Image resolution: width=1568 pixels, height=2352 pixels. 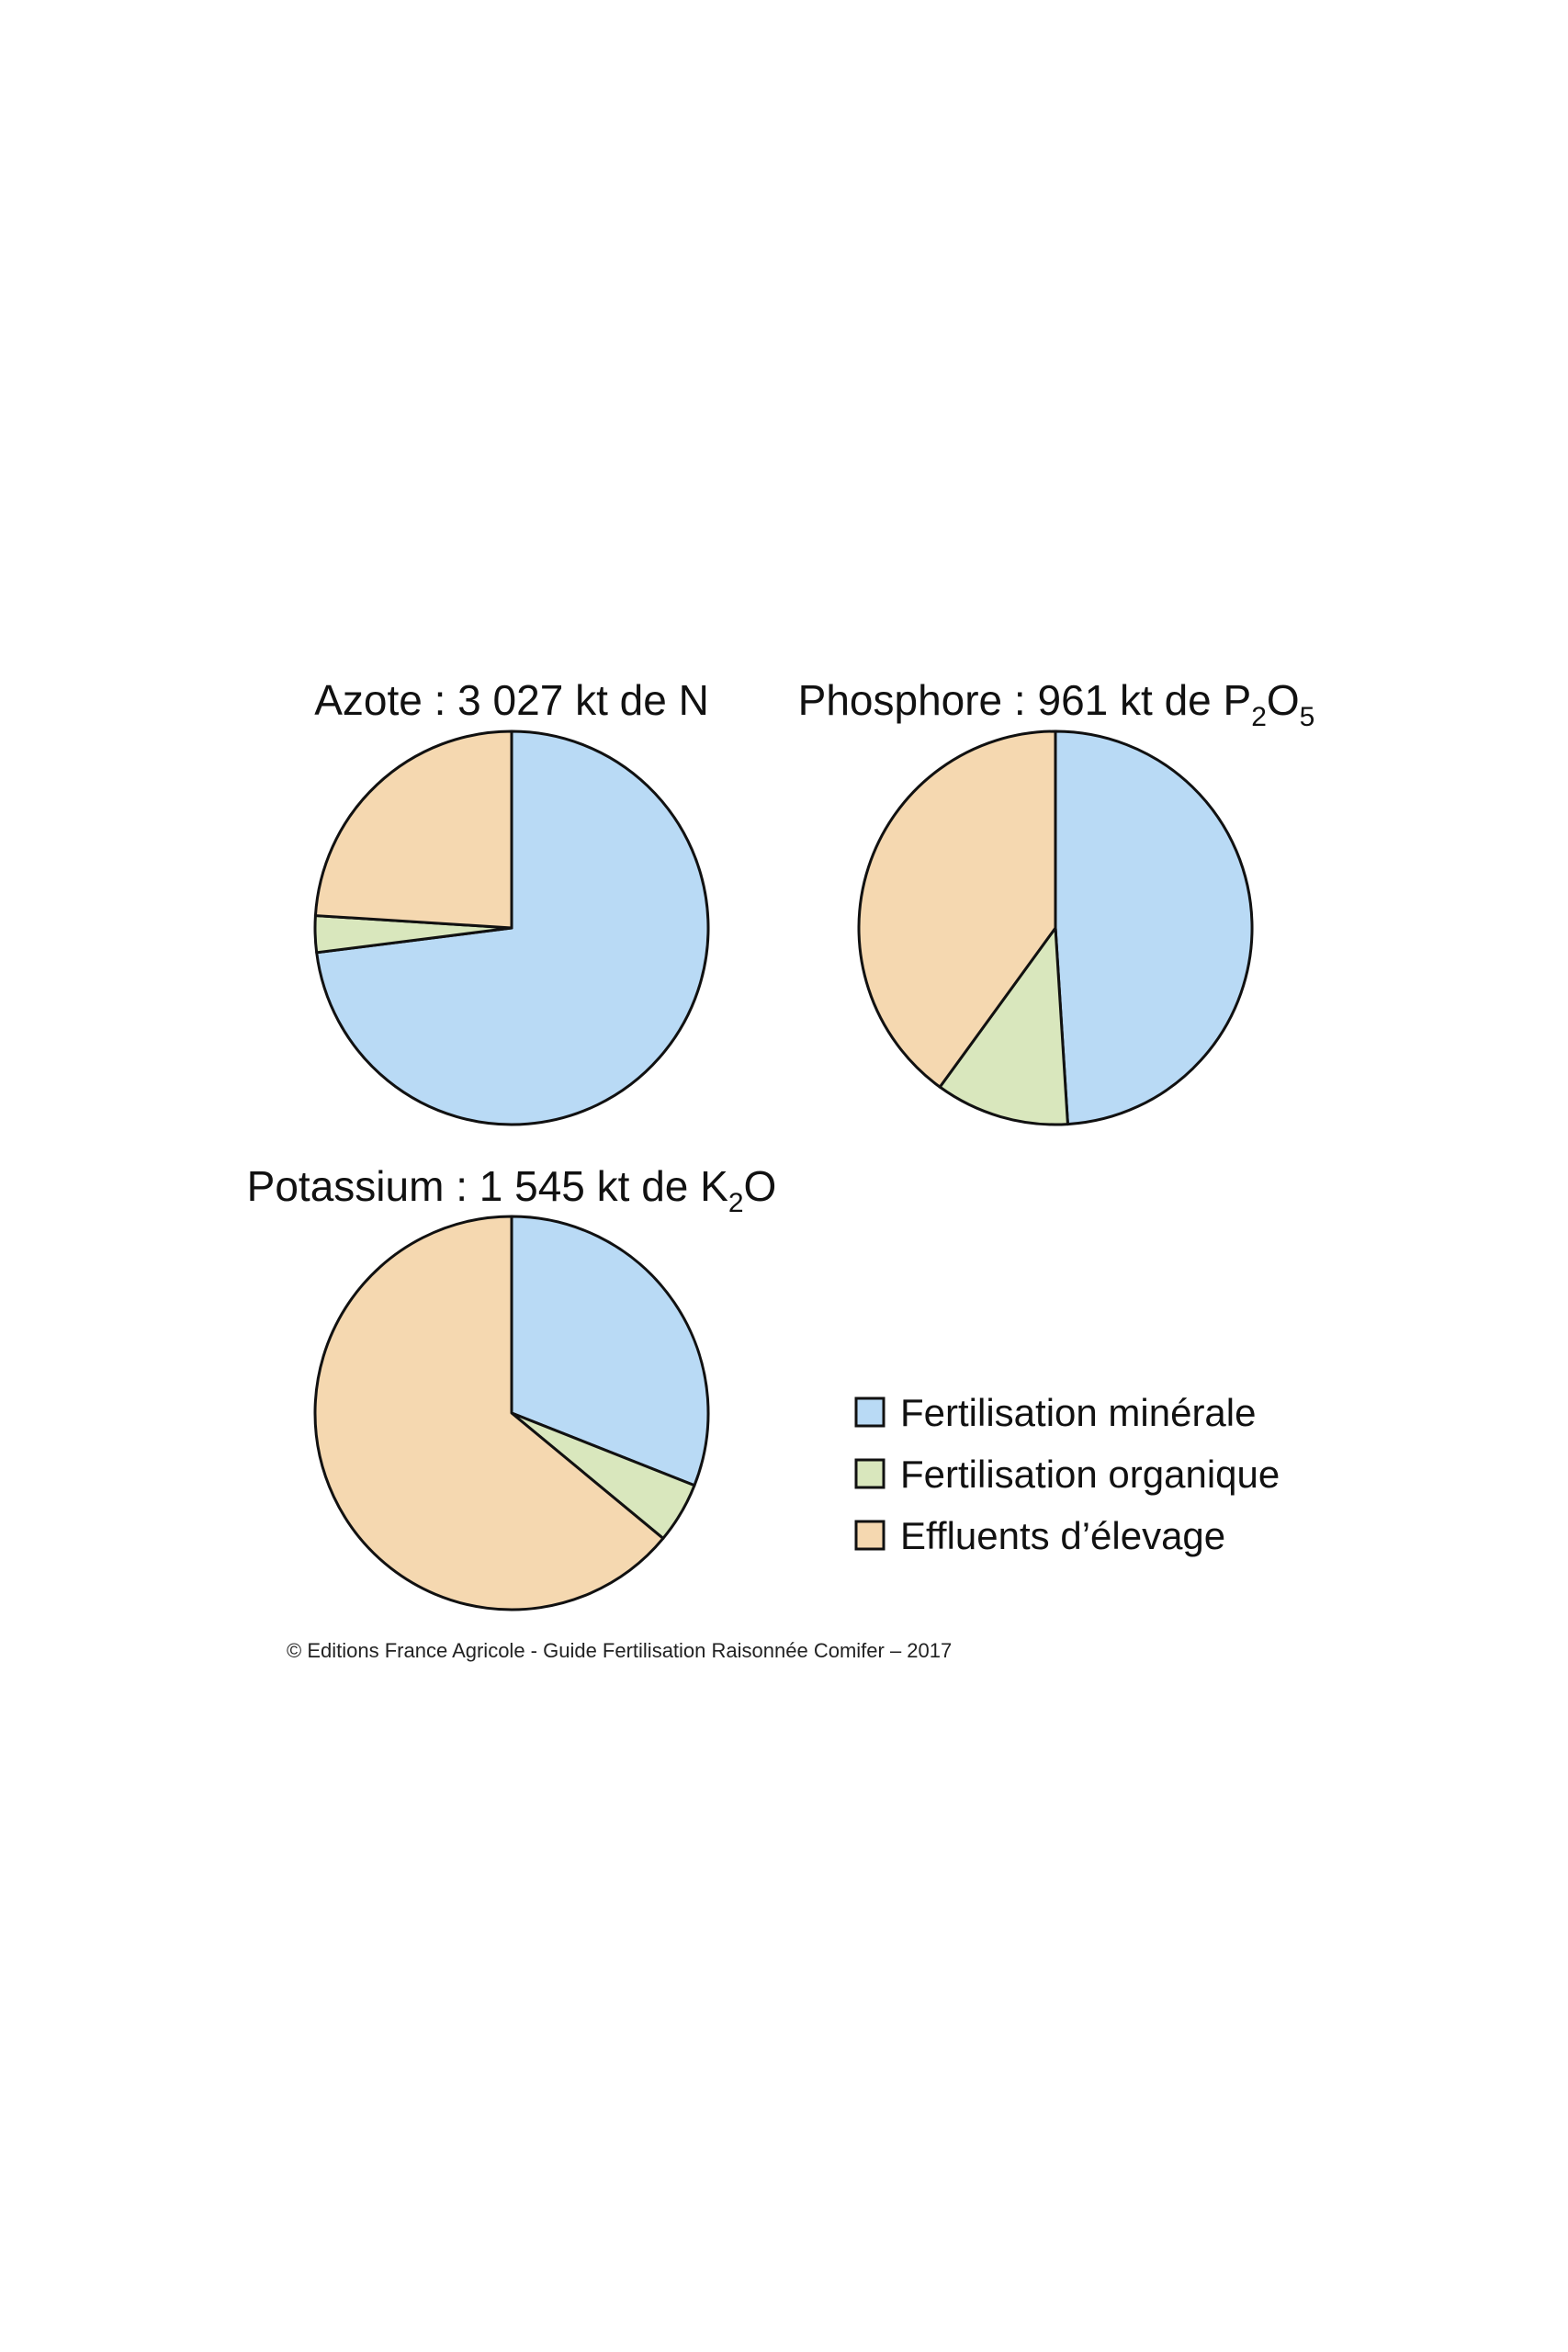 I want to click on slice-organic, so click(x=1004, y=1026).